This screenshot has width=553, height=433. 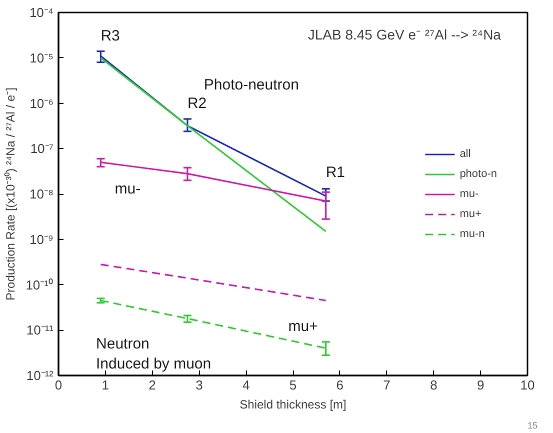 I want to click on legend-label: photo-n, so click(x=478, y=174).